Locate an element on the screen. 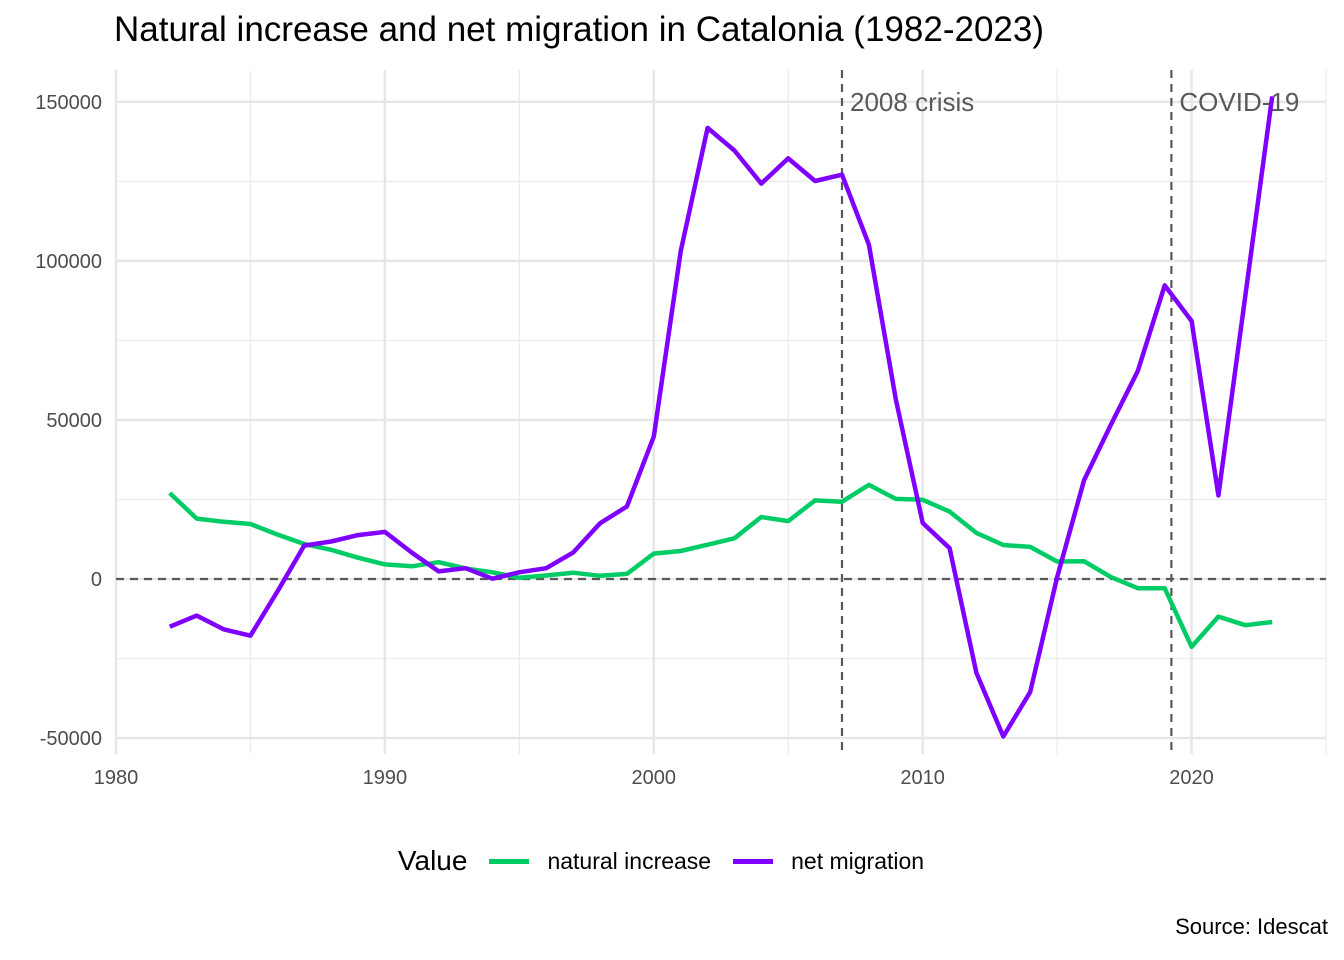  x-tick-label: 2020 is located at coordinates (1191, 778).